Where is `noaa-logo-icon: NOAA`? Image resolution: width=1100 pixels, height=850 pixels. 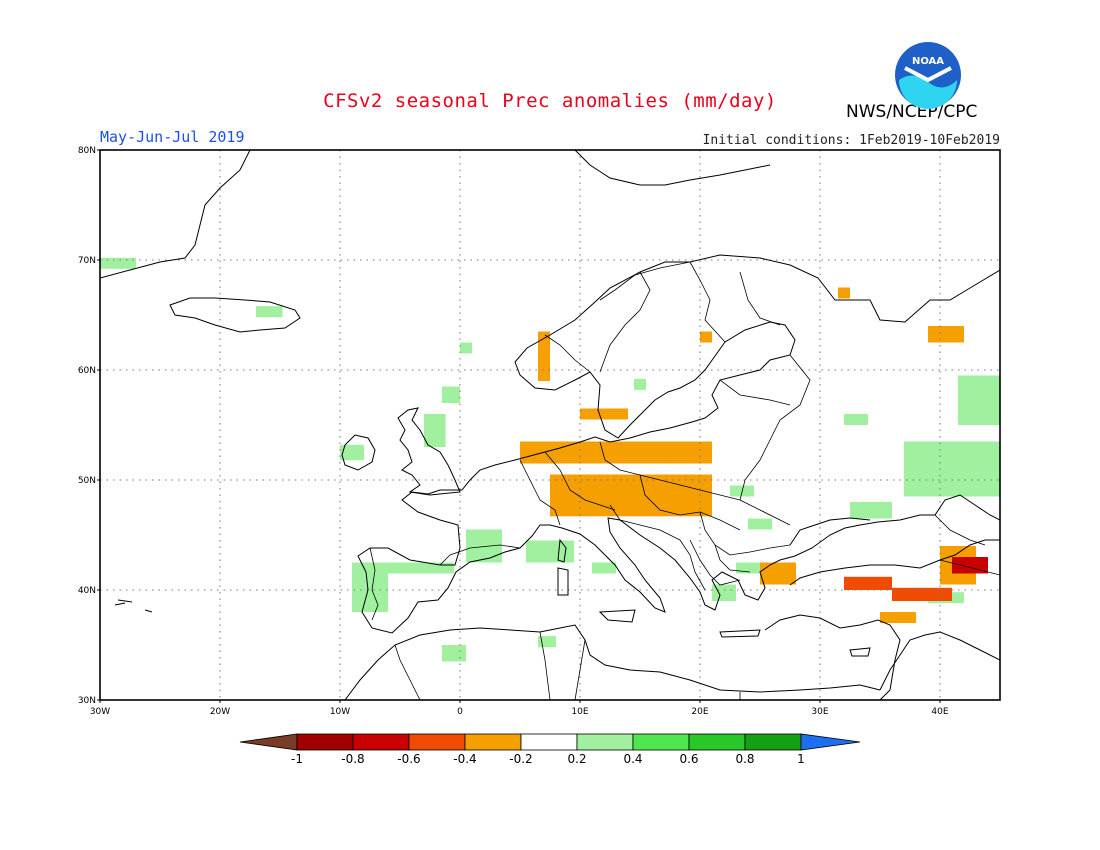
noaa-logo-icon: NOAA is located at coordinates (928, 75).